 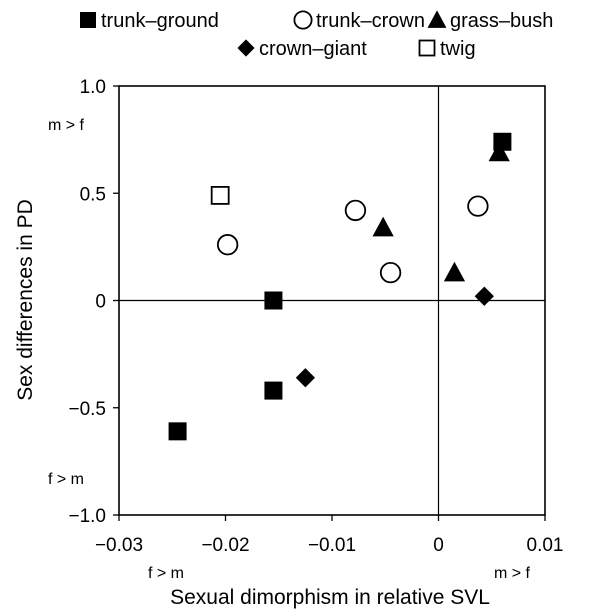 I want to click on legend-marker-triangle, so click(x=437, y=19).